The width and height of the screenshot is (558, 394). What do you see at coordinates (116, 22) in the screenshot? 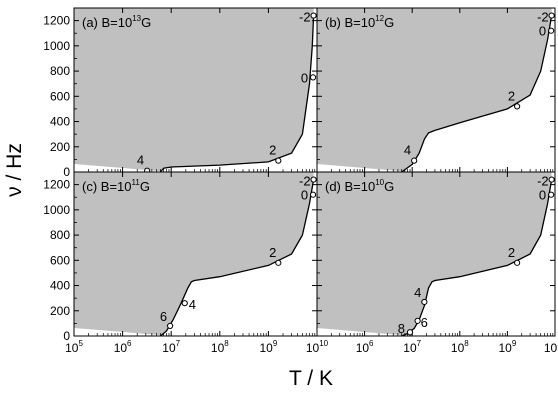
I see `panel-label: (a) B=1013G` at bounding box center [116, 22].